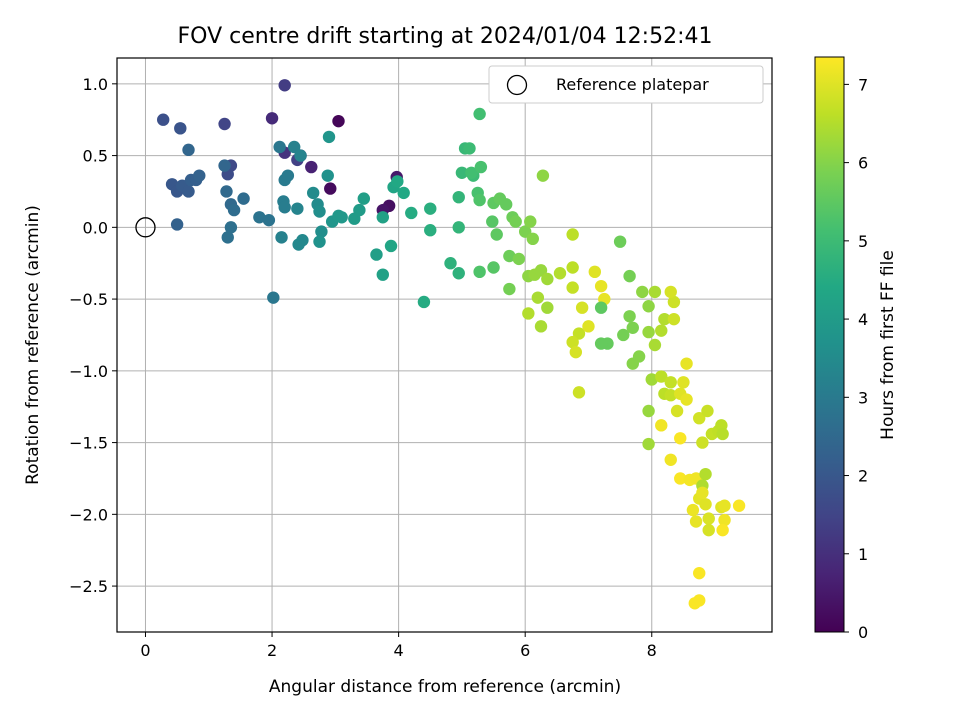 This screenshot has width=960, height=720. Describe the element at coordinates (33, 345) in the screenshot. I see `y-axis-label: Rotation from reference (arcmin)` at that location.